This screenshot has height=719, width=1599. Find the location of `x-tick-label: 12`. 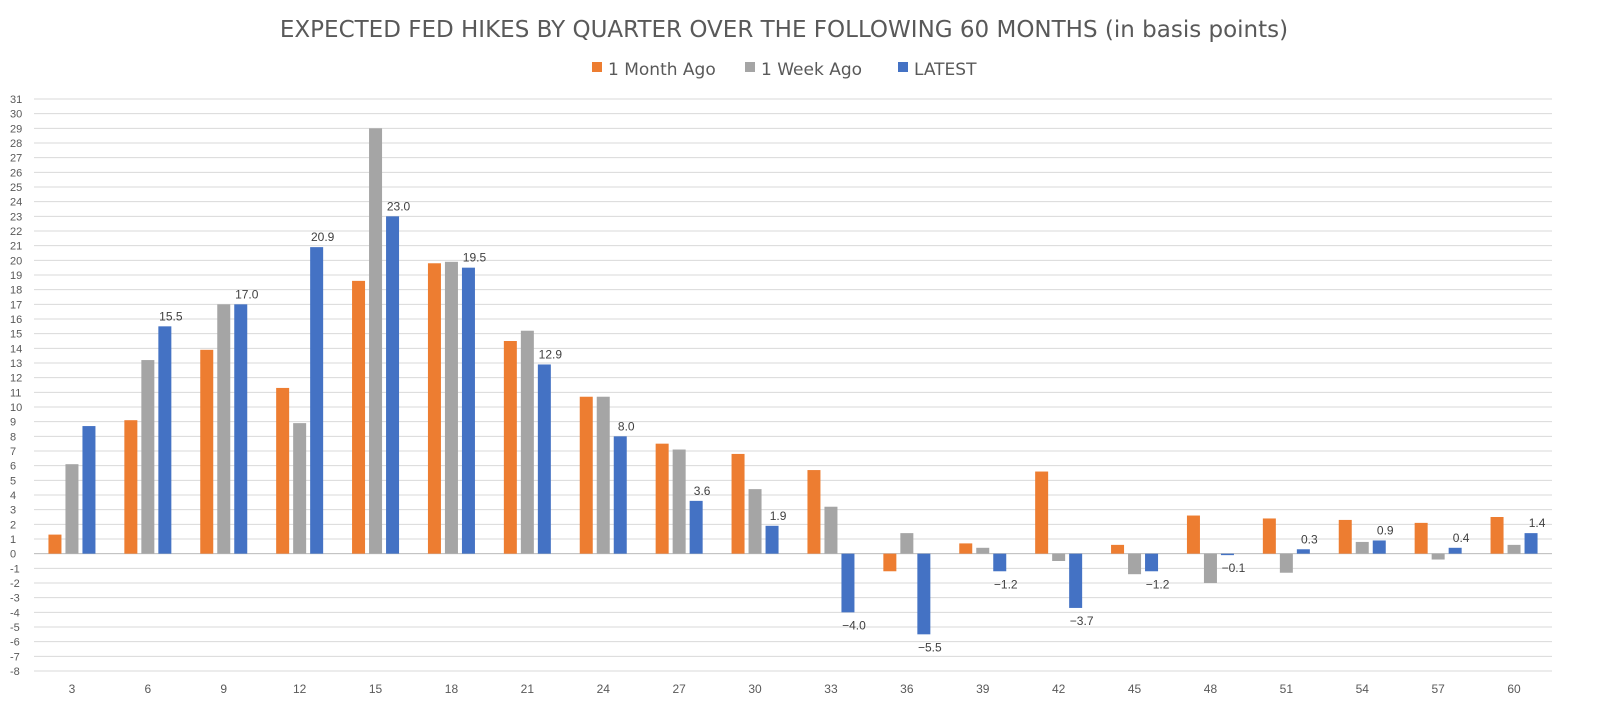

x-tick-label: 12 is located at coordinates (300, 689).